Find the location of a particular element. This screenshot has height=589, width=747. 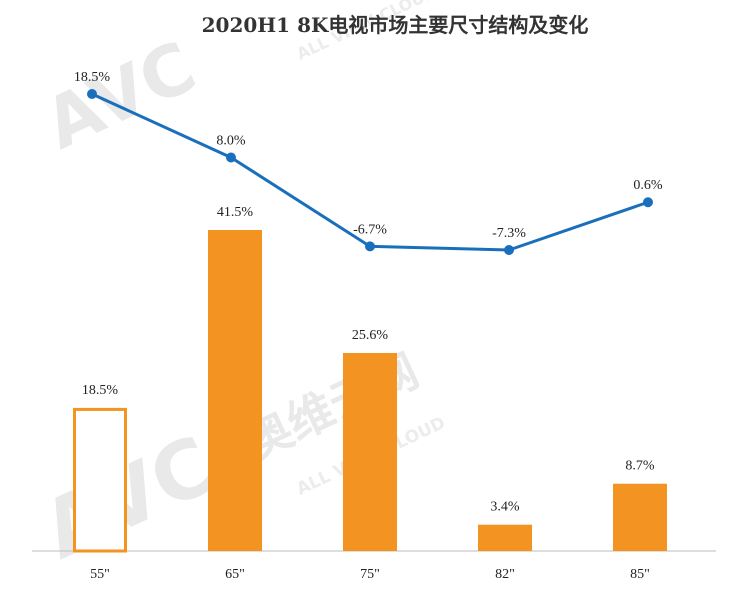

line-label-2: -6.7% is located at coordinates (370, 229).